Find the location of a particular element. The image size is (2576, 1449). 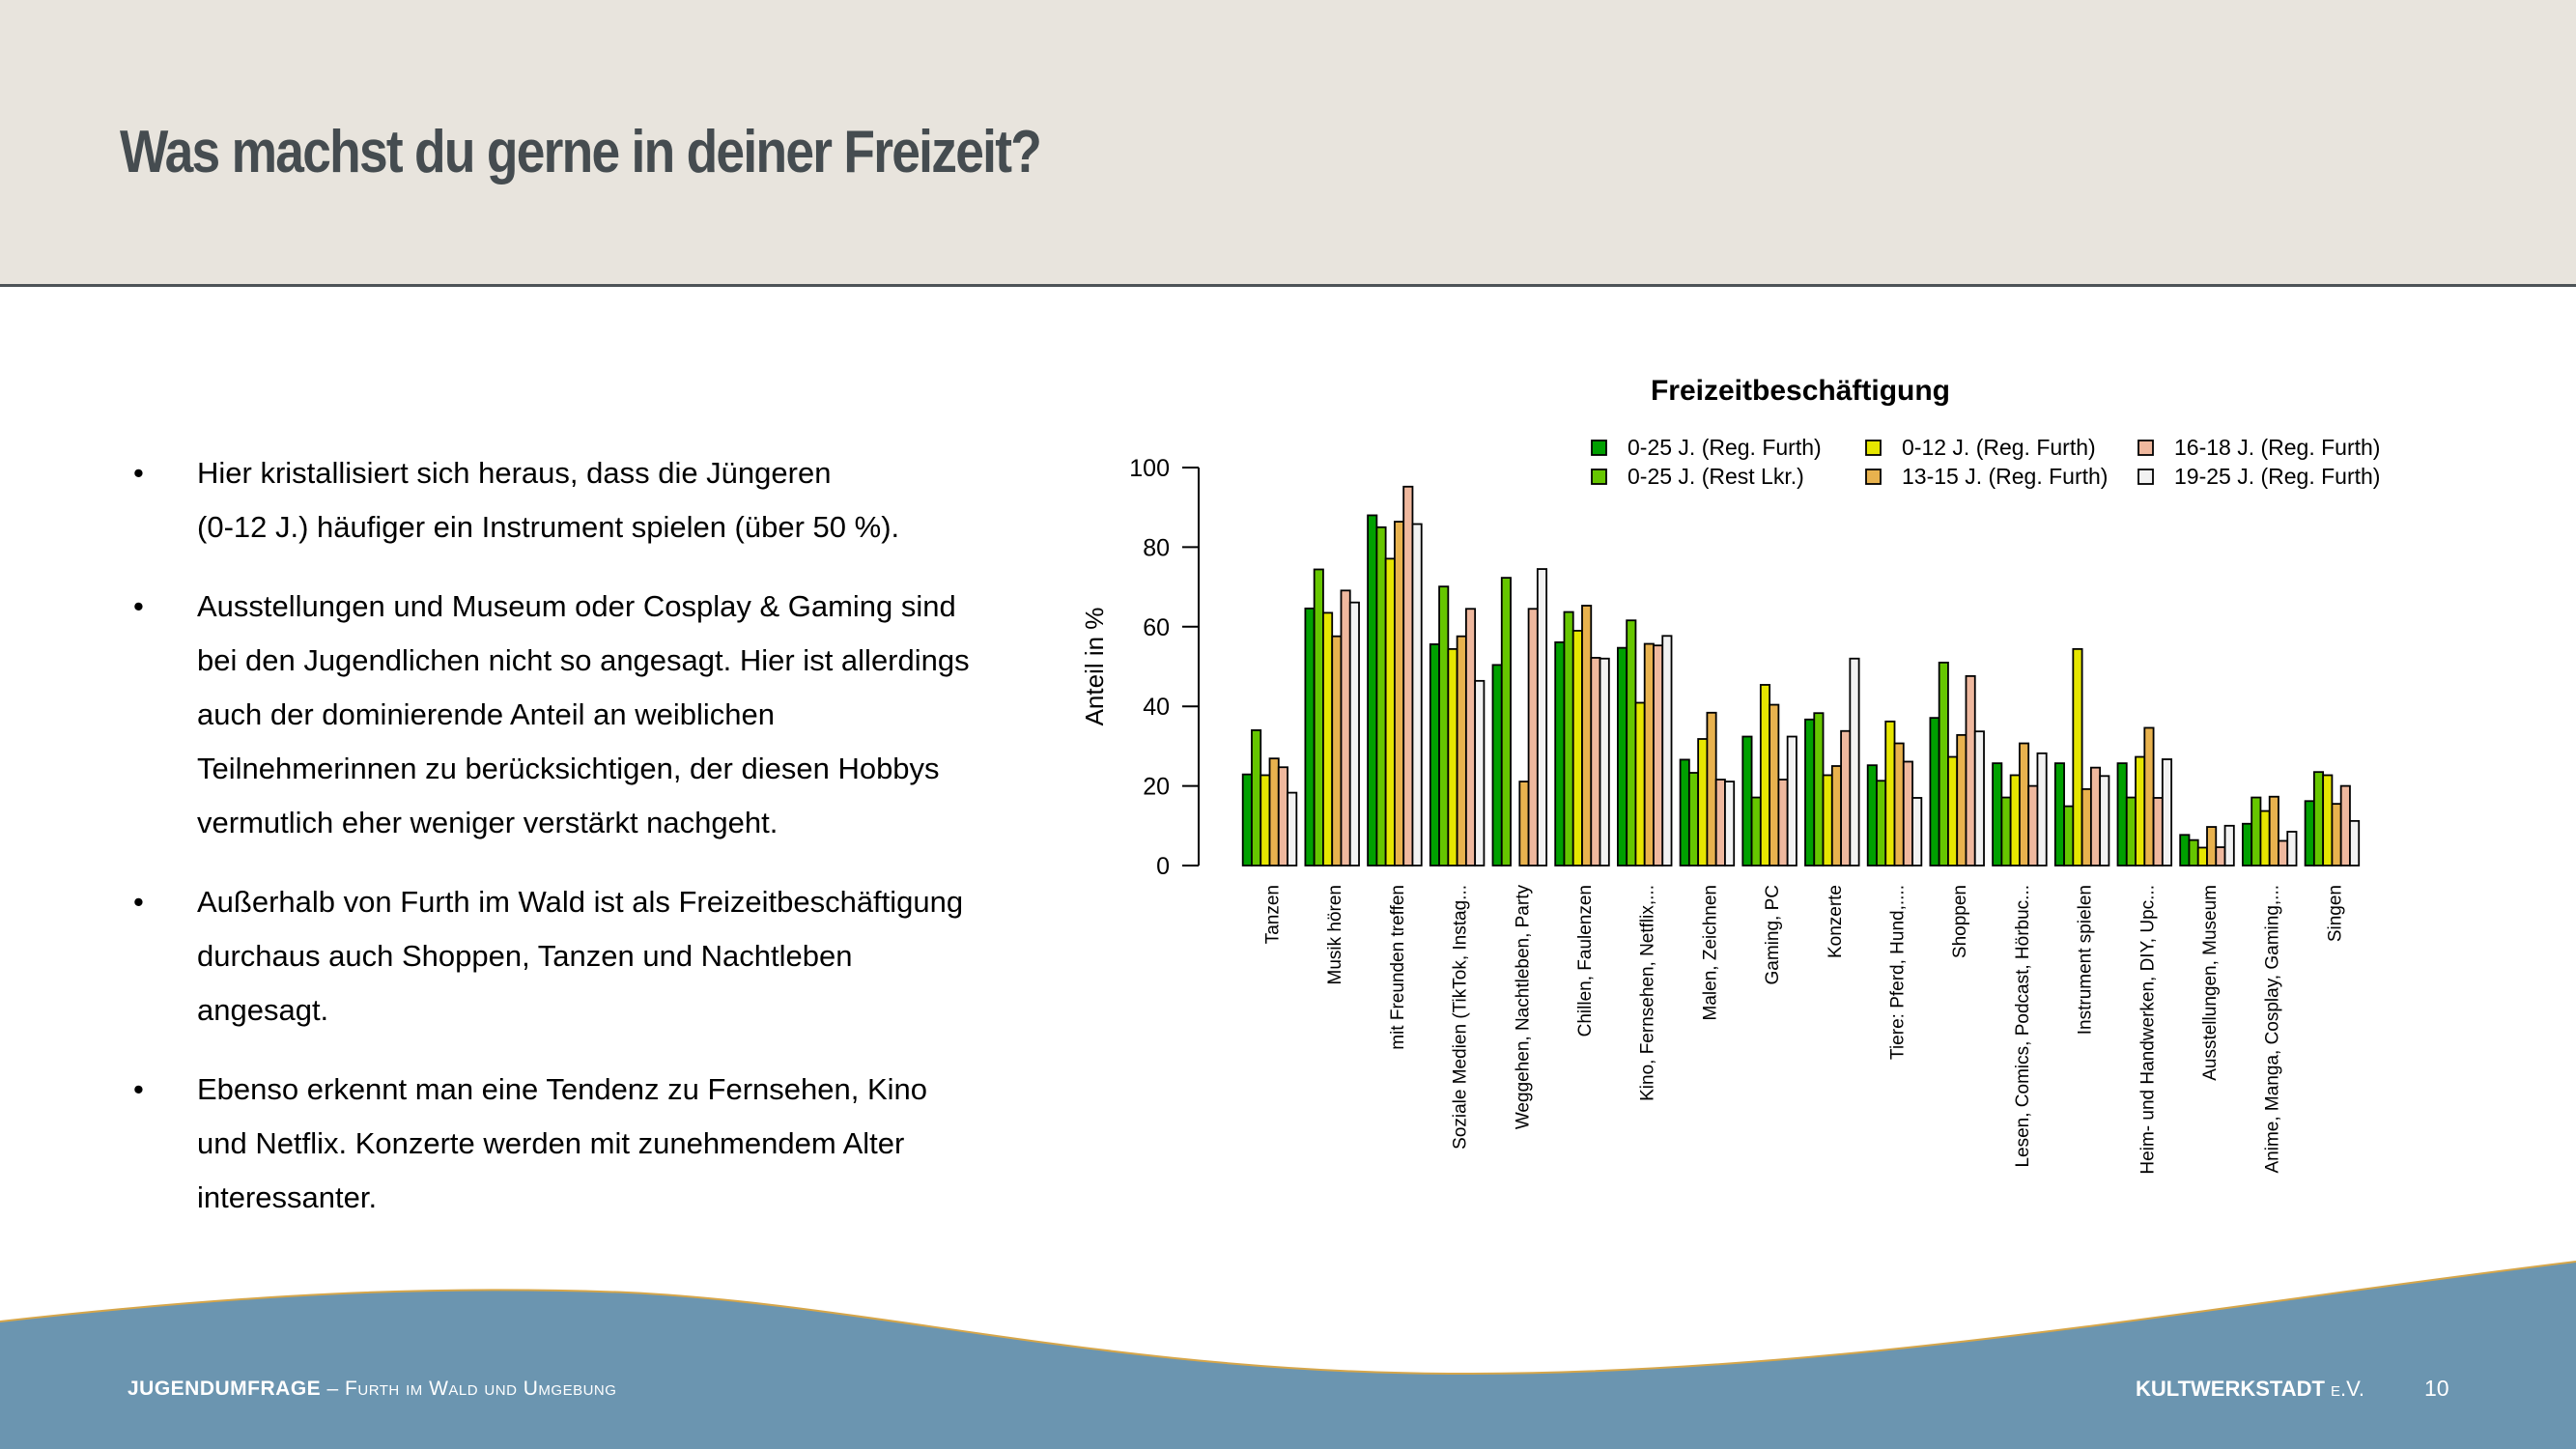

x-tick-label: Gaming, PC is located at coordinates (1773, 934).